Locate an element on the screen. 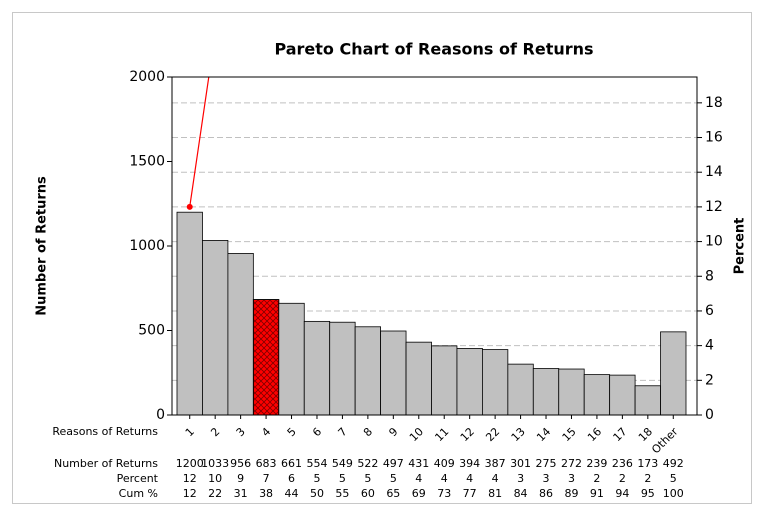 The width and height of the screenshot is (764, 516). table-cum: 95 is located at coordinates (648, 493).